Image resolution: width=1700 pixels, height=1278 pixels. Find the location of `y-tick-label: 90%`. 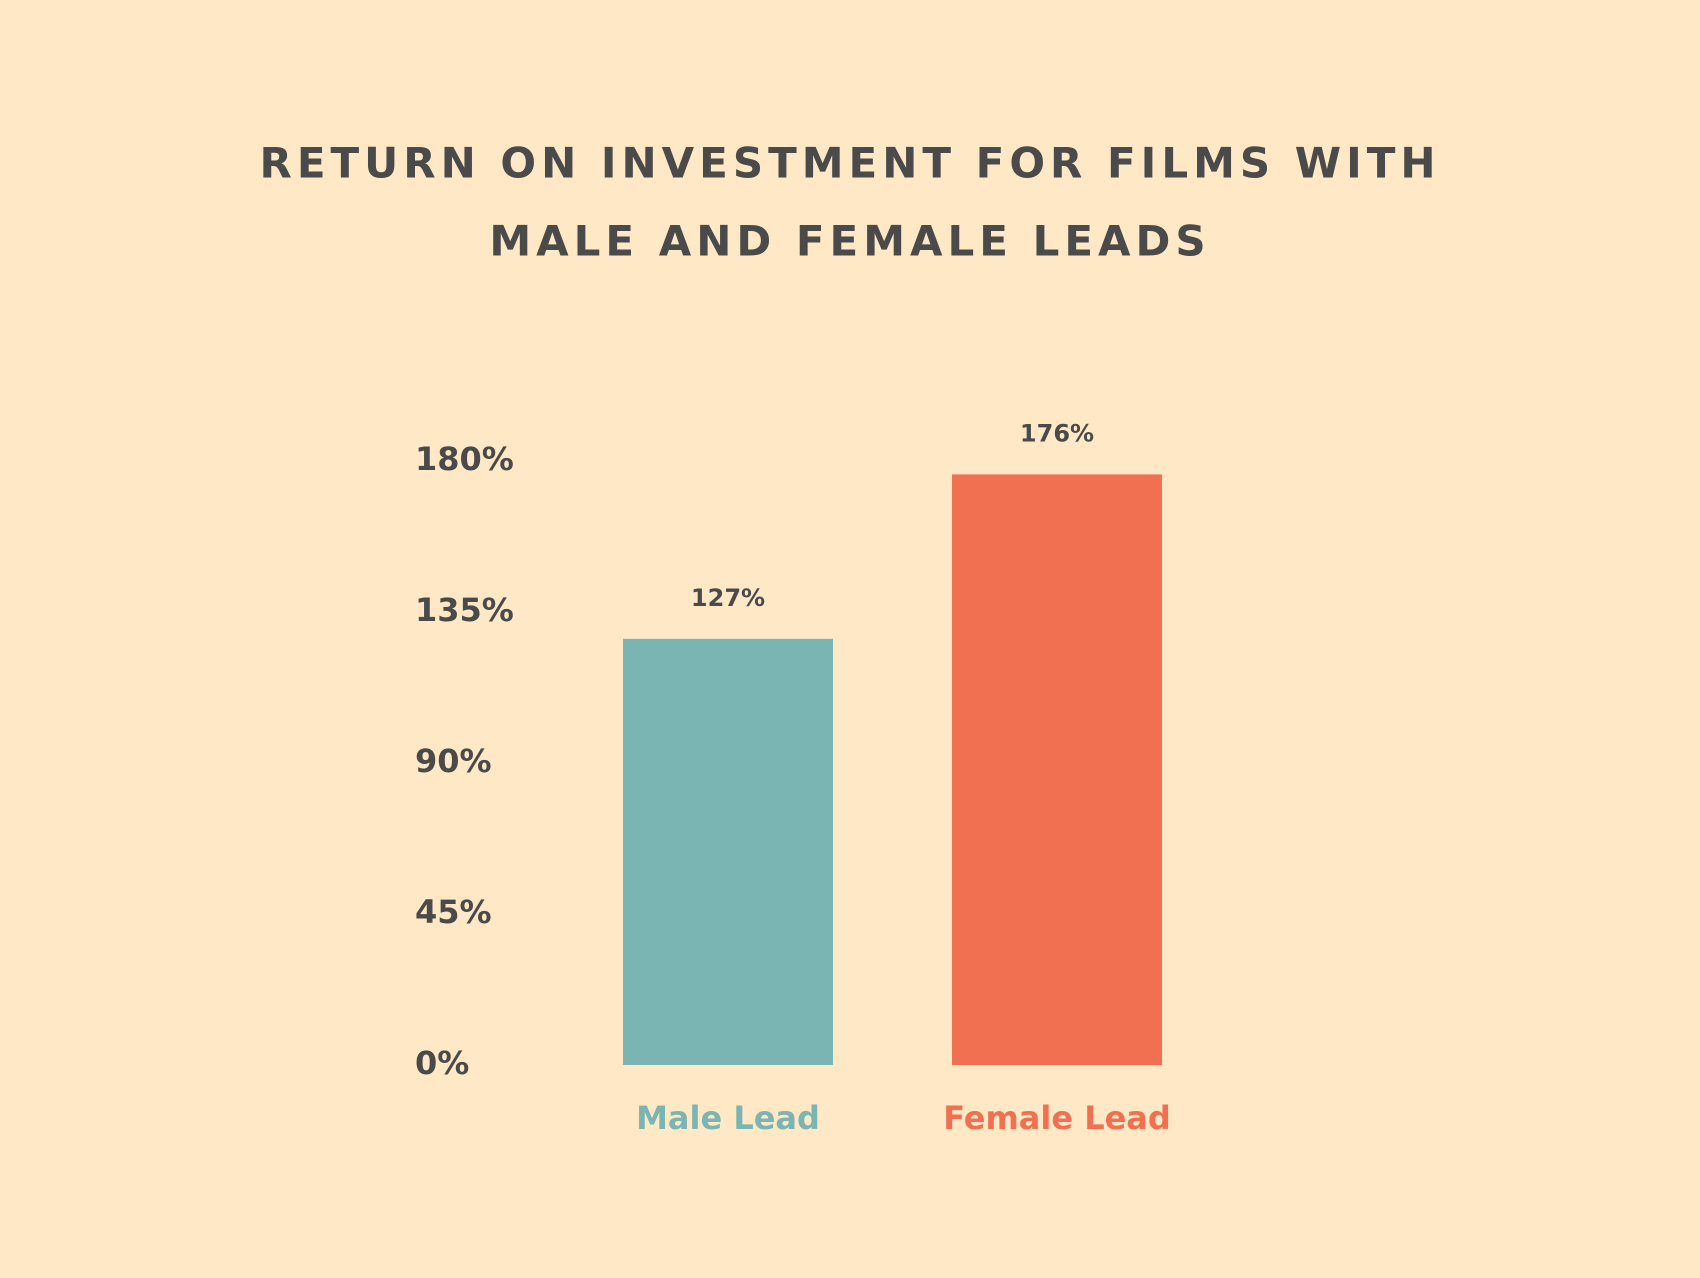

y-tick-label: 90% is located at coordinates (453, 761).